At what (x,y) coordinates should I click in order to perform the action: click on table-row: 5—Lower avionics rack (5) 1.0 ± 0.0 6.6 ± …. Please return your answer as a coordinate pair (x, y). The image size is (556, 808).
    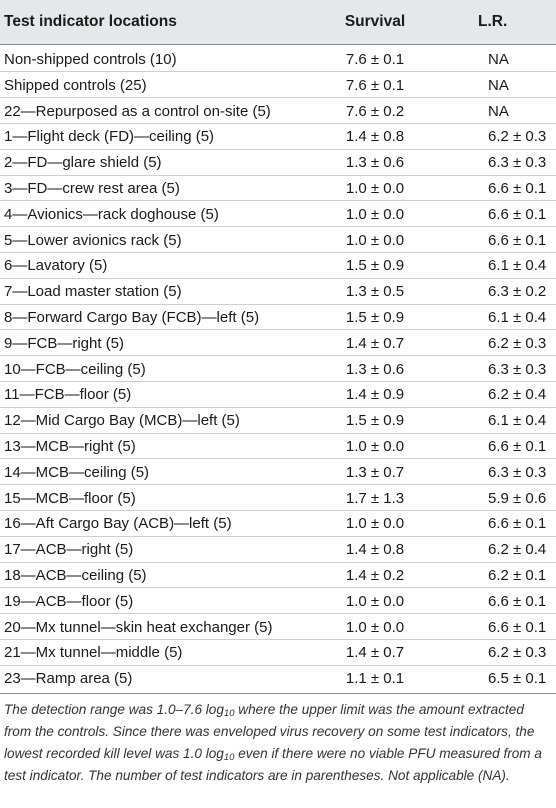
    Looking at the image, I should click on (278, 241).